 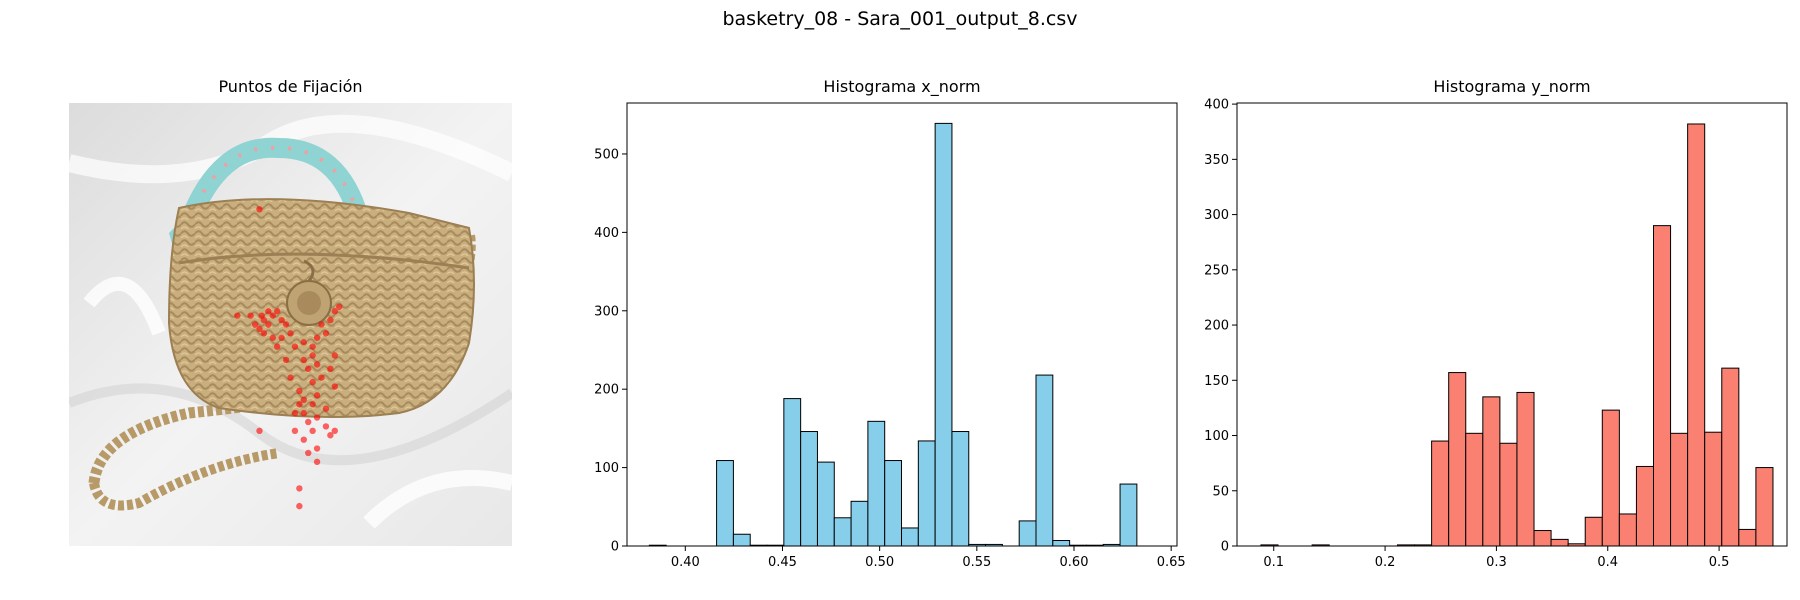 I want to click on fixation-panel-title: Puntos de Fijación, so click(x=290, y=86).